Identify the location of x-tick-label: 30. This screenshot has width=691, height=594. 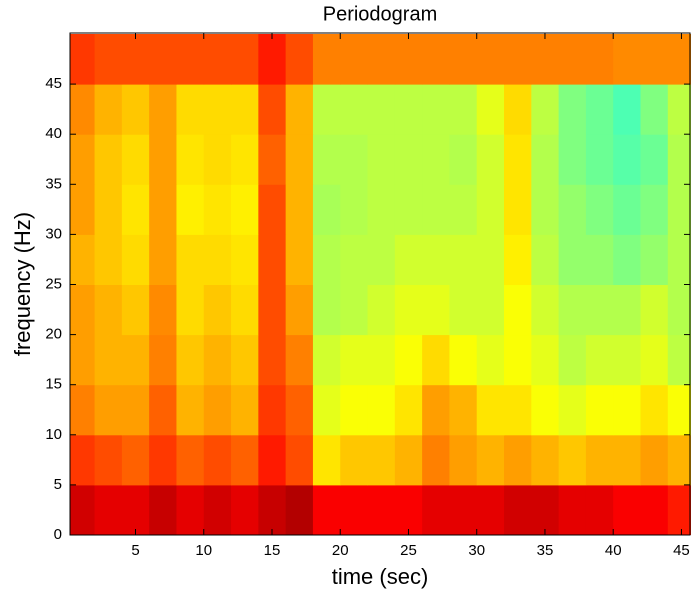
(476, 550).